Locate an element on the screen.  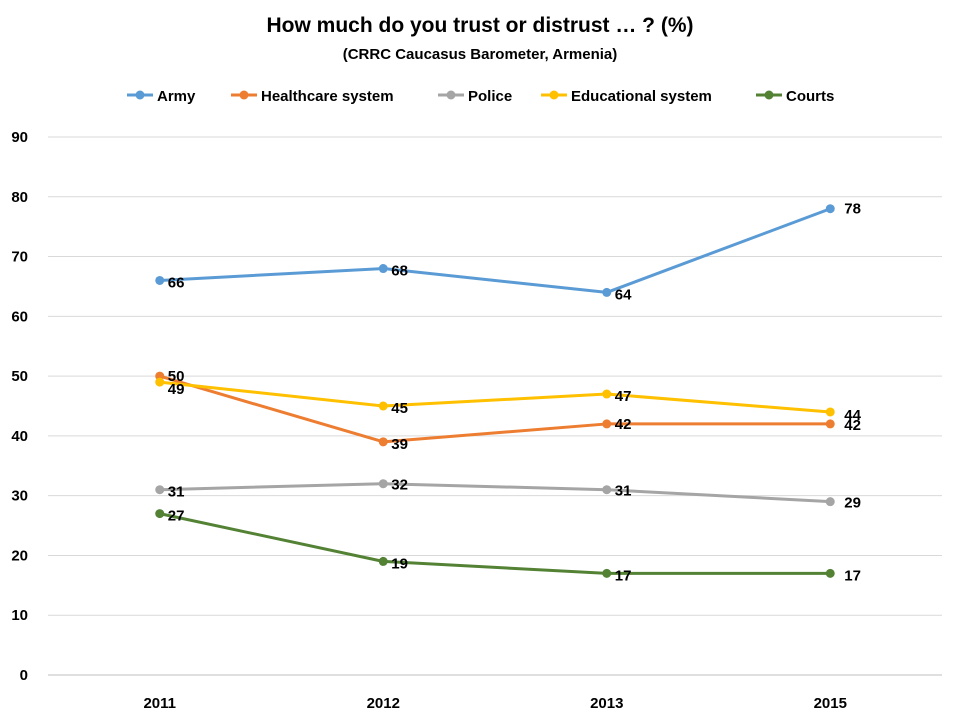
legend-item-courts: Courts is located at coordinates (795, 96).